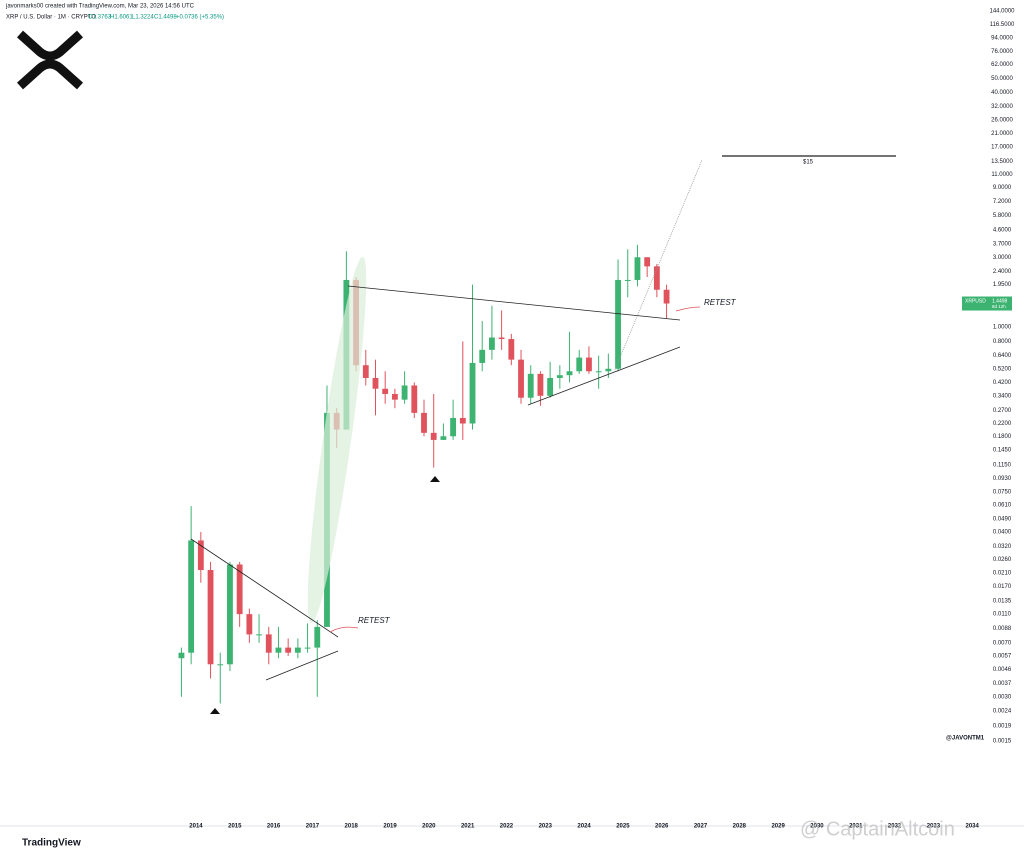 The image size is (1024, 856). What do you see at coordinates (1002, 162) in the screenshot?
I see `y-tick-label: 13.5000` at bounding box center [1002, 162].